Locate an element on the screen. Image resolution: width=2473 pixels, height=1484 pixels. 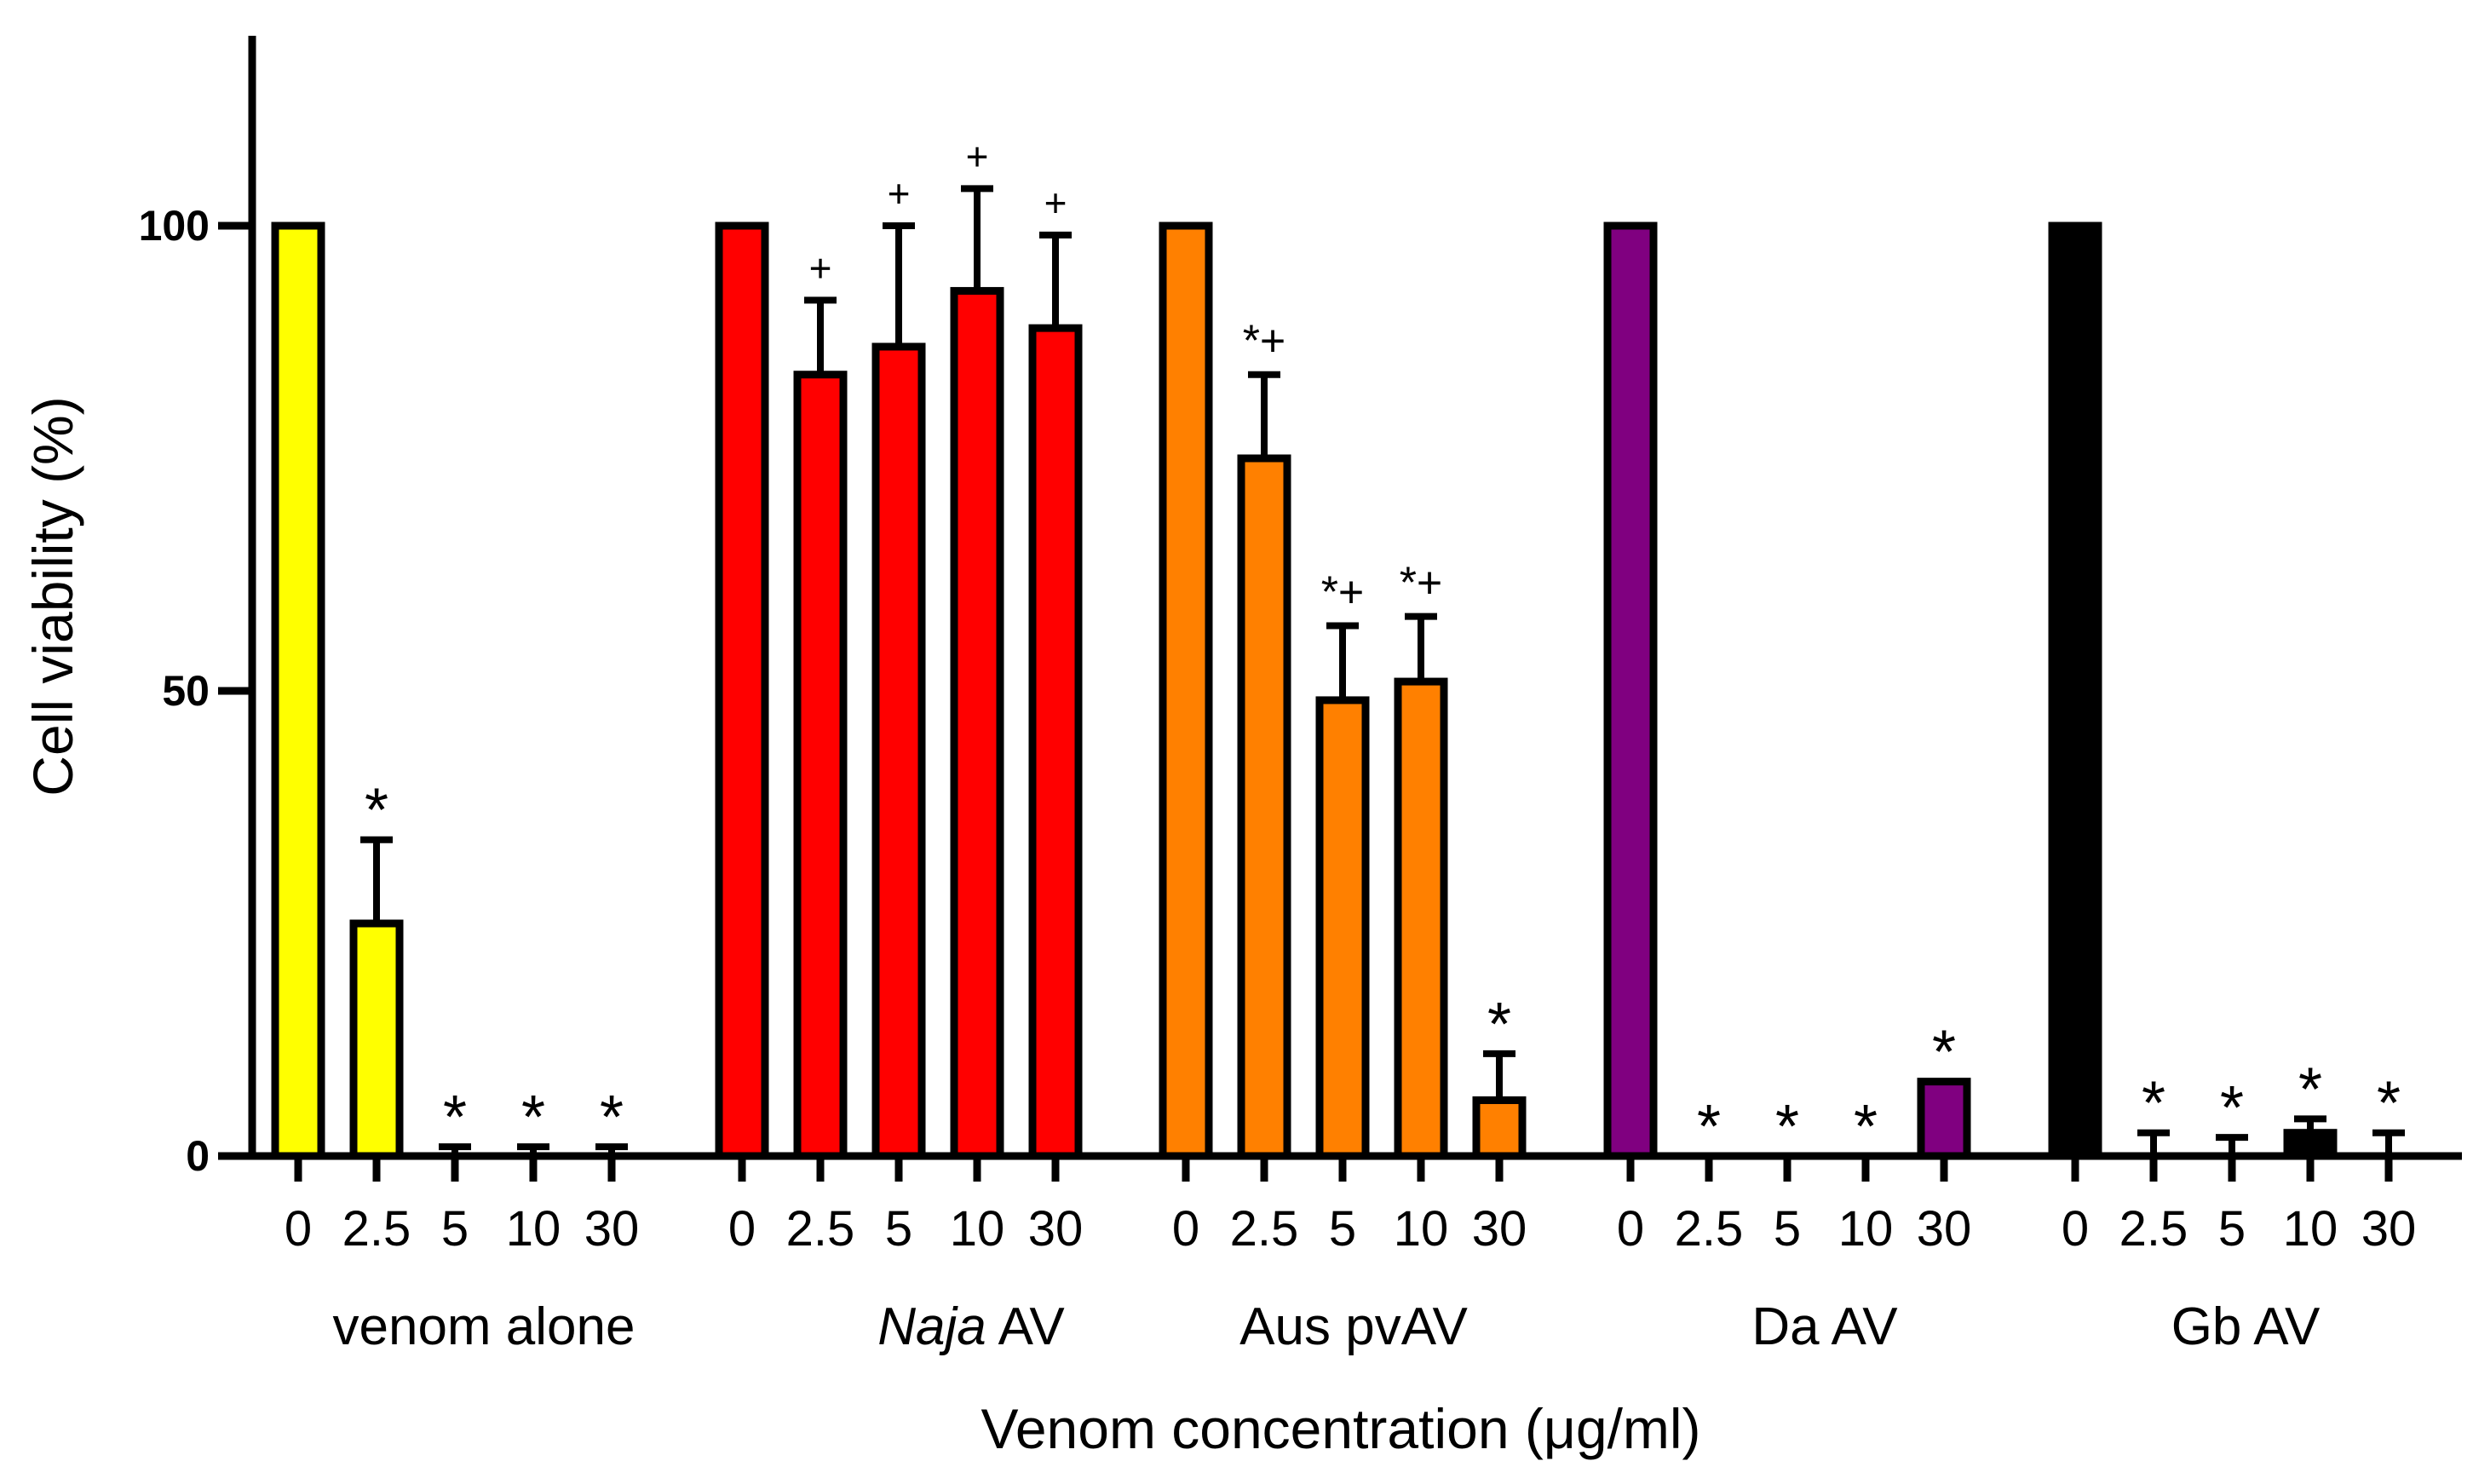
x-tick-label-naja-av-30: 30 is located at coordinates (1056, 1229).